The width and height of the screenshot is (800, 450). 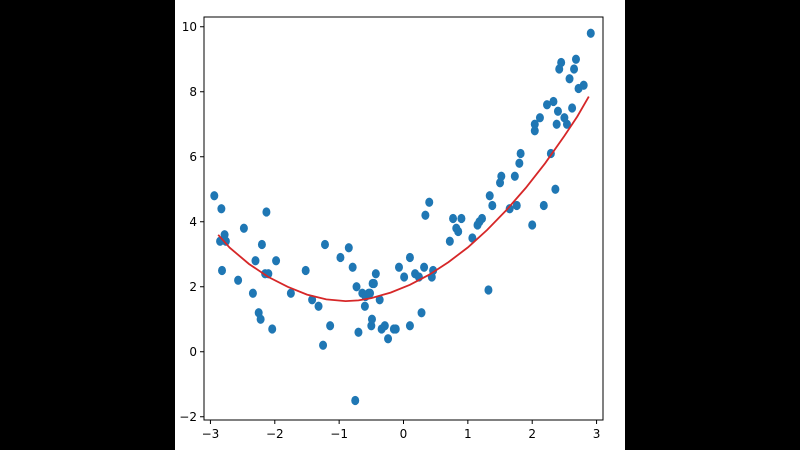 I want to click on y-tick-label: 6, so click(x=193, y=157).